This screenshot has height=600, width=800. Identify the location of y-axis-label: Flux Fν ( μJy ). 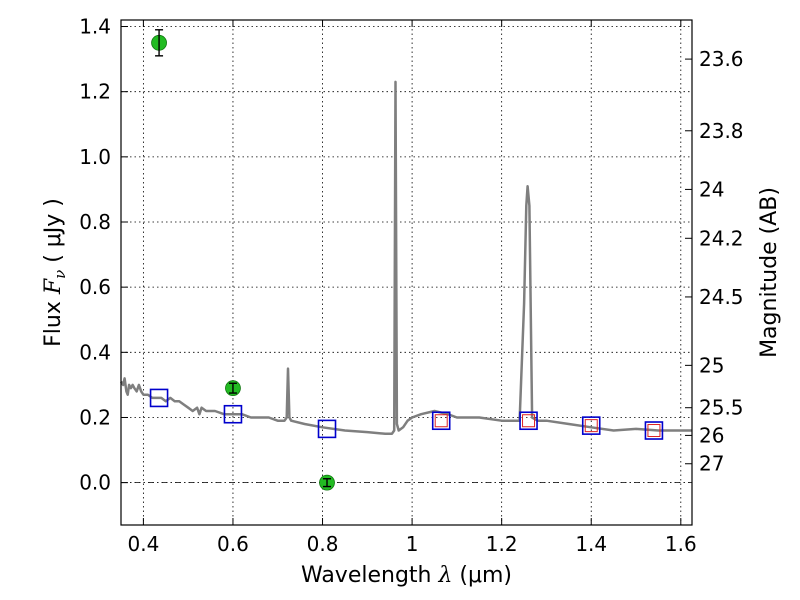
(55, 272).